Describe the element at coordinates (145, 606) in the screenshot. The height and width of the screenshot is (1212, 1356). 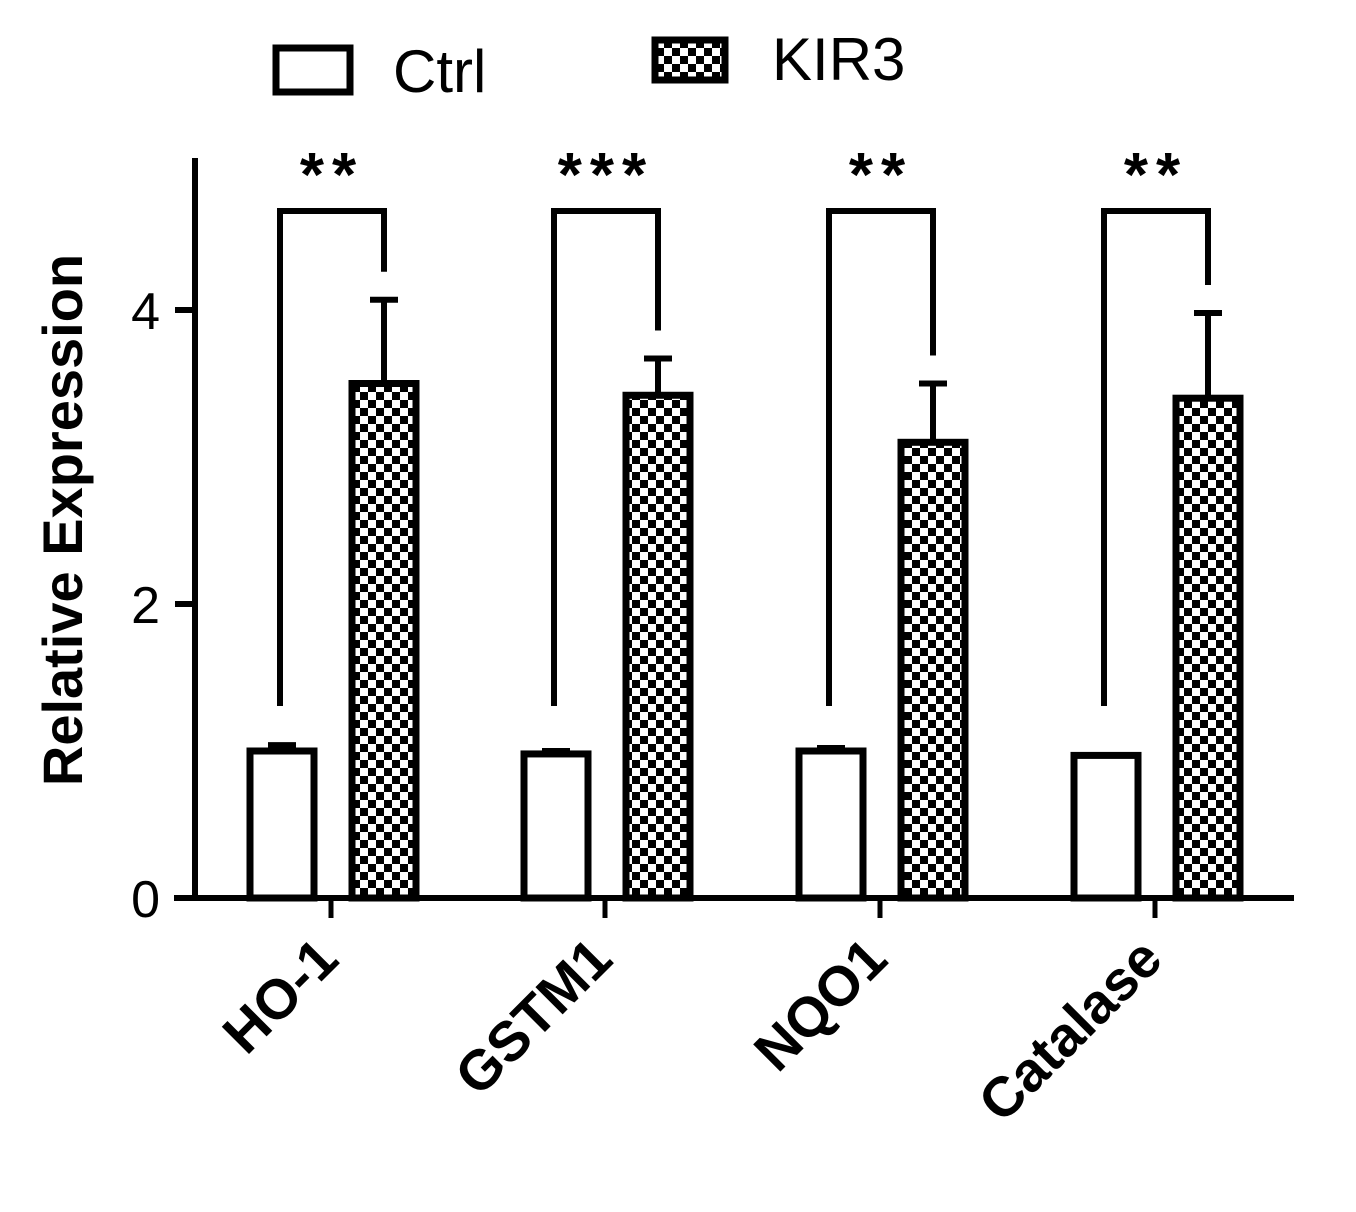
I see `y-tick-label: 2` at that location.